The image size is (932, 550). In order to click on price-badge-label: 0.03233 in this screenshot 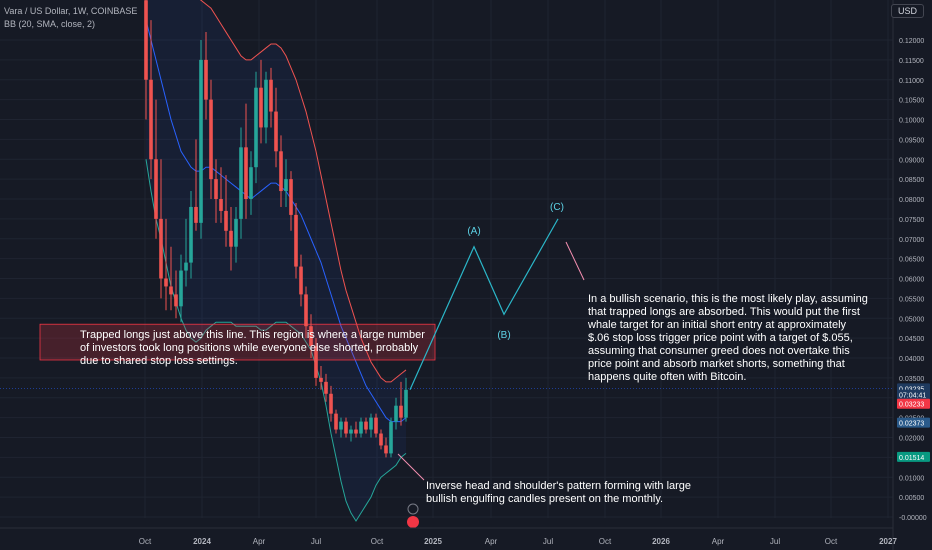, I will do `click(911, 405)`.